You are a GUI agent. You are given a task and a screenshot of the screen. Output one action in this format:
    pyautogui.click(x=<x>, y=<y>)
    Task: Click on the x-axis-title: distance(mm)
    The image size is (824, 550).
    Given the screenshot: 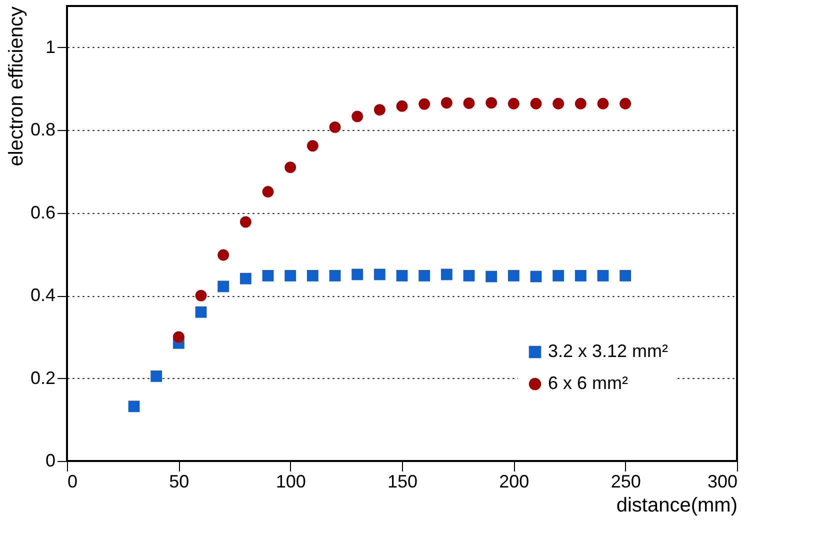 What is the action you would take?
    pyautogui.click(x=677, y=505)
    